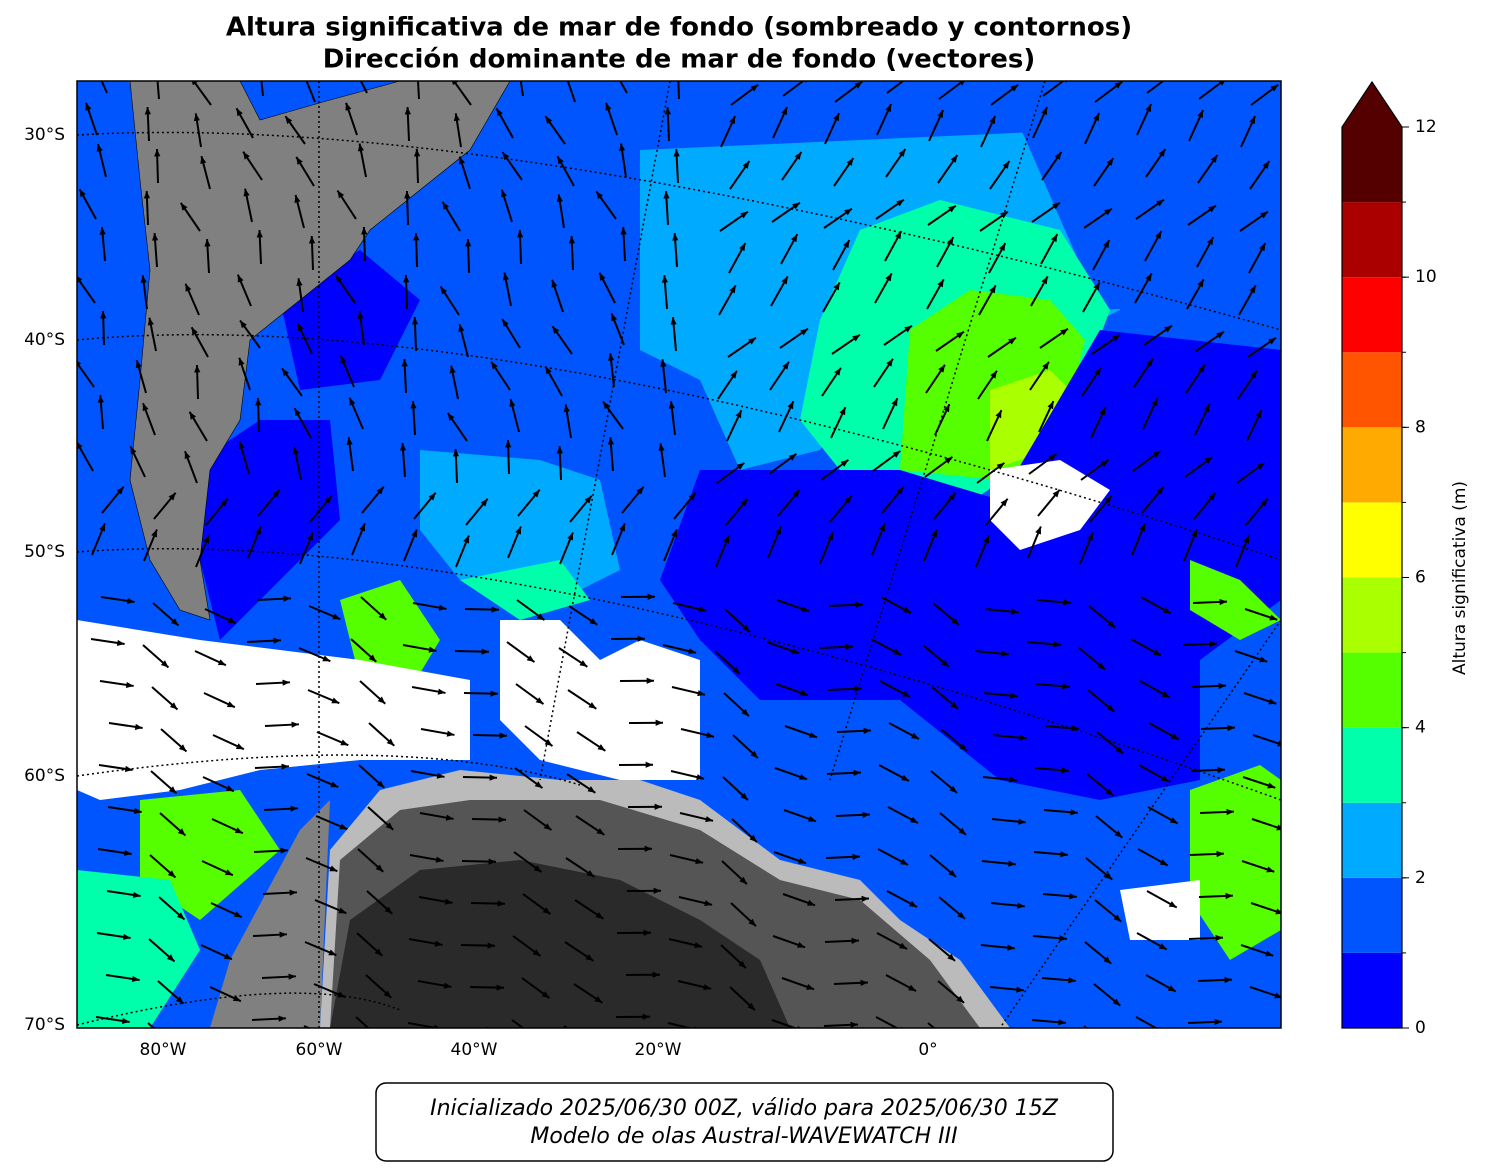  I want to click on lat-label: 40°S, so click(44, 340).